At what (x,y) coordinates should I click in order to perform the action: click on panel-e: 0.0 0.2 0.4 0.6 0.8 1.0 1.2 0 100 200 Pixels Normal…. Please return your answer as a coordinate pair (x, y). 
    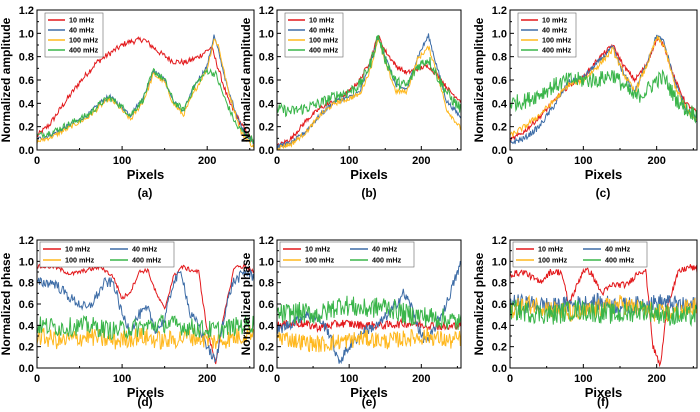
    Looking at the image, I should click on (350, 322).